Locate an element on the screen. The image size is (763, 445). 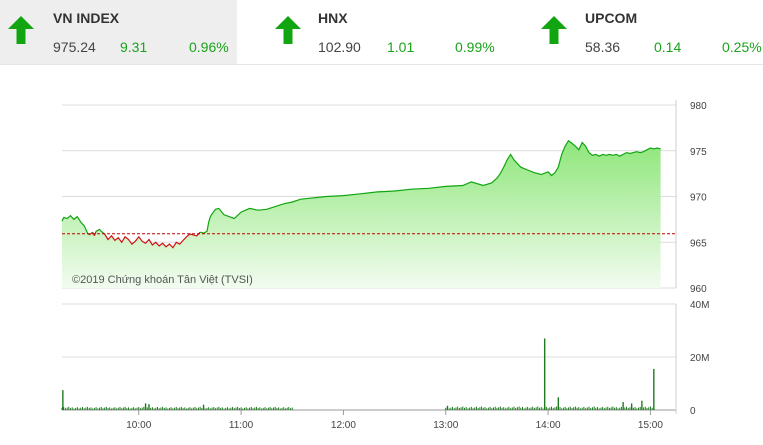
time-tick-label: 12:00 is located at coordinates (343, 425).